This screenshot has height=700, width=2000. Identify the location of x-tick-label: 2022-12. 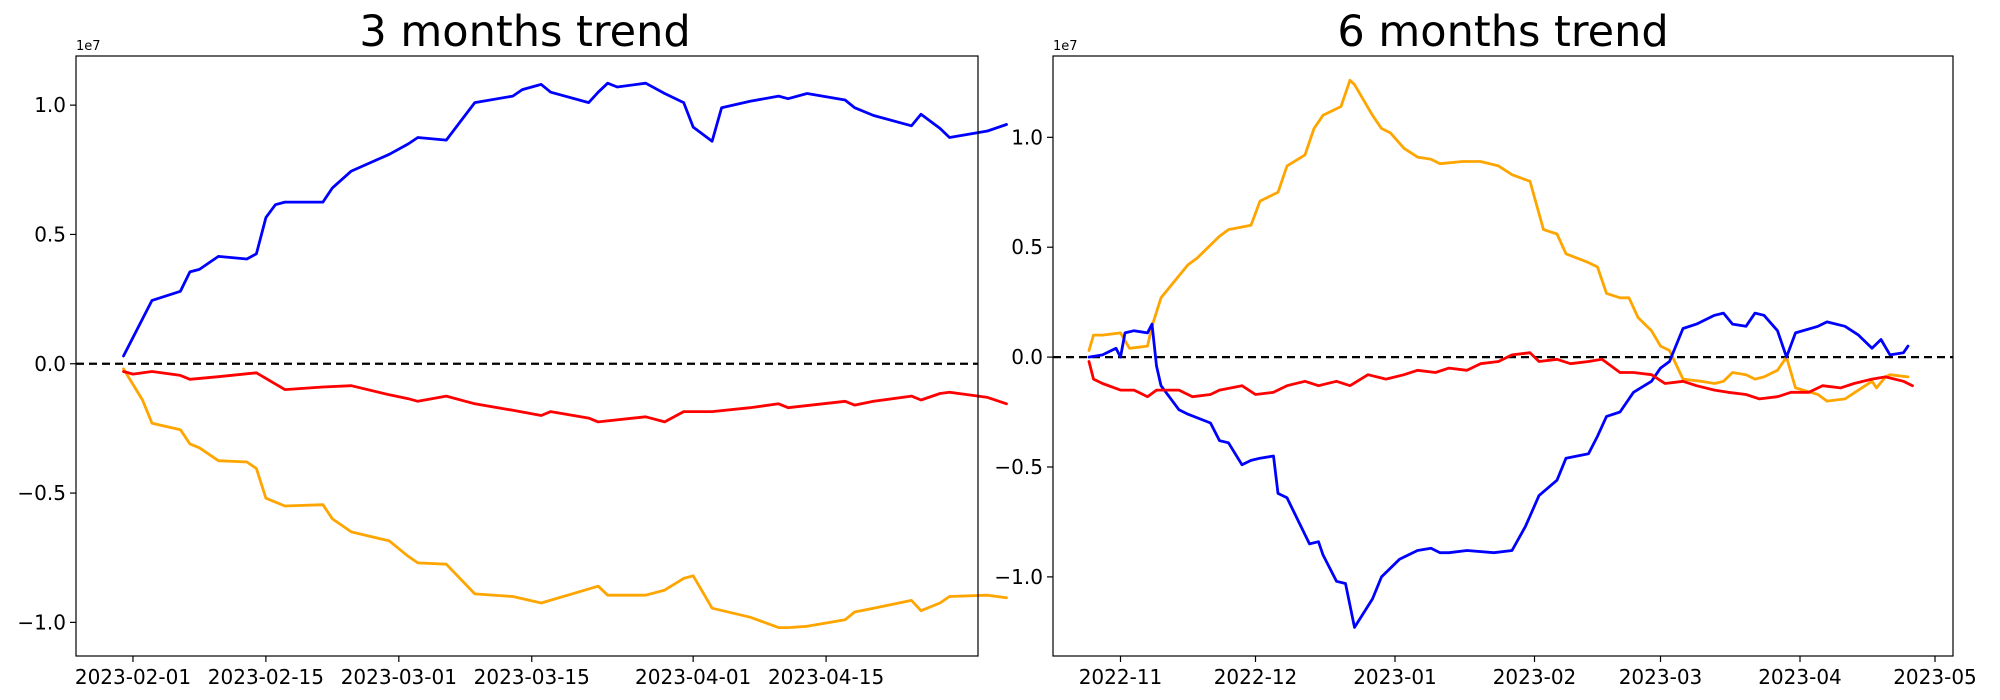
(1256, 677).